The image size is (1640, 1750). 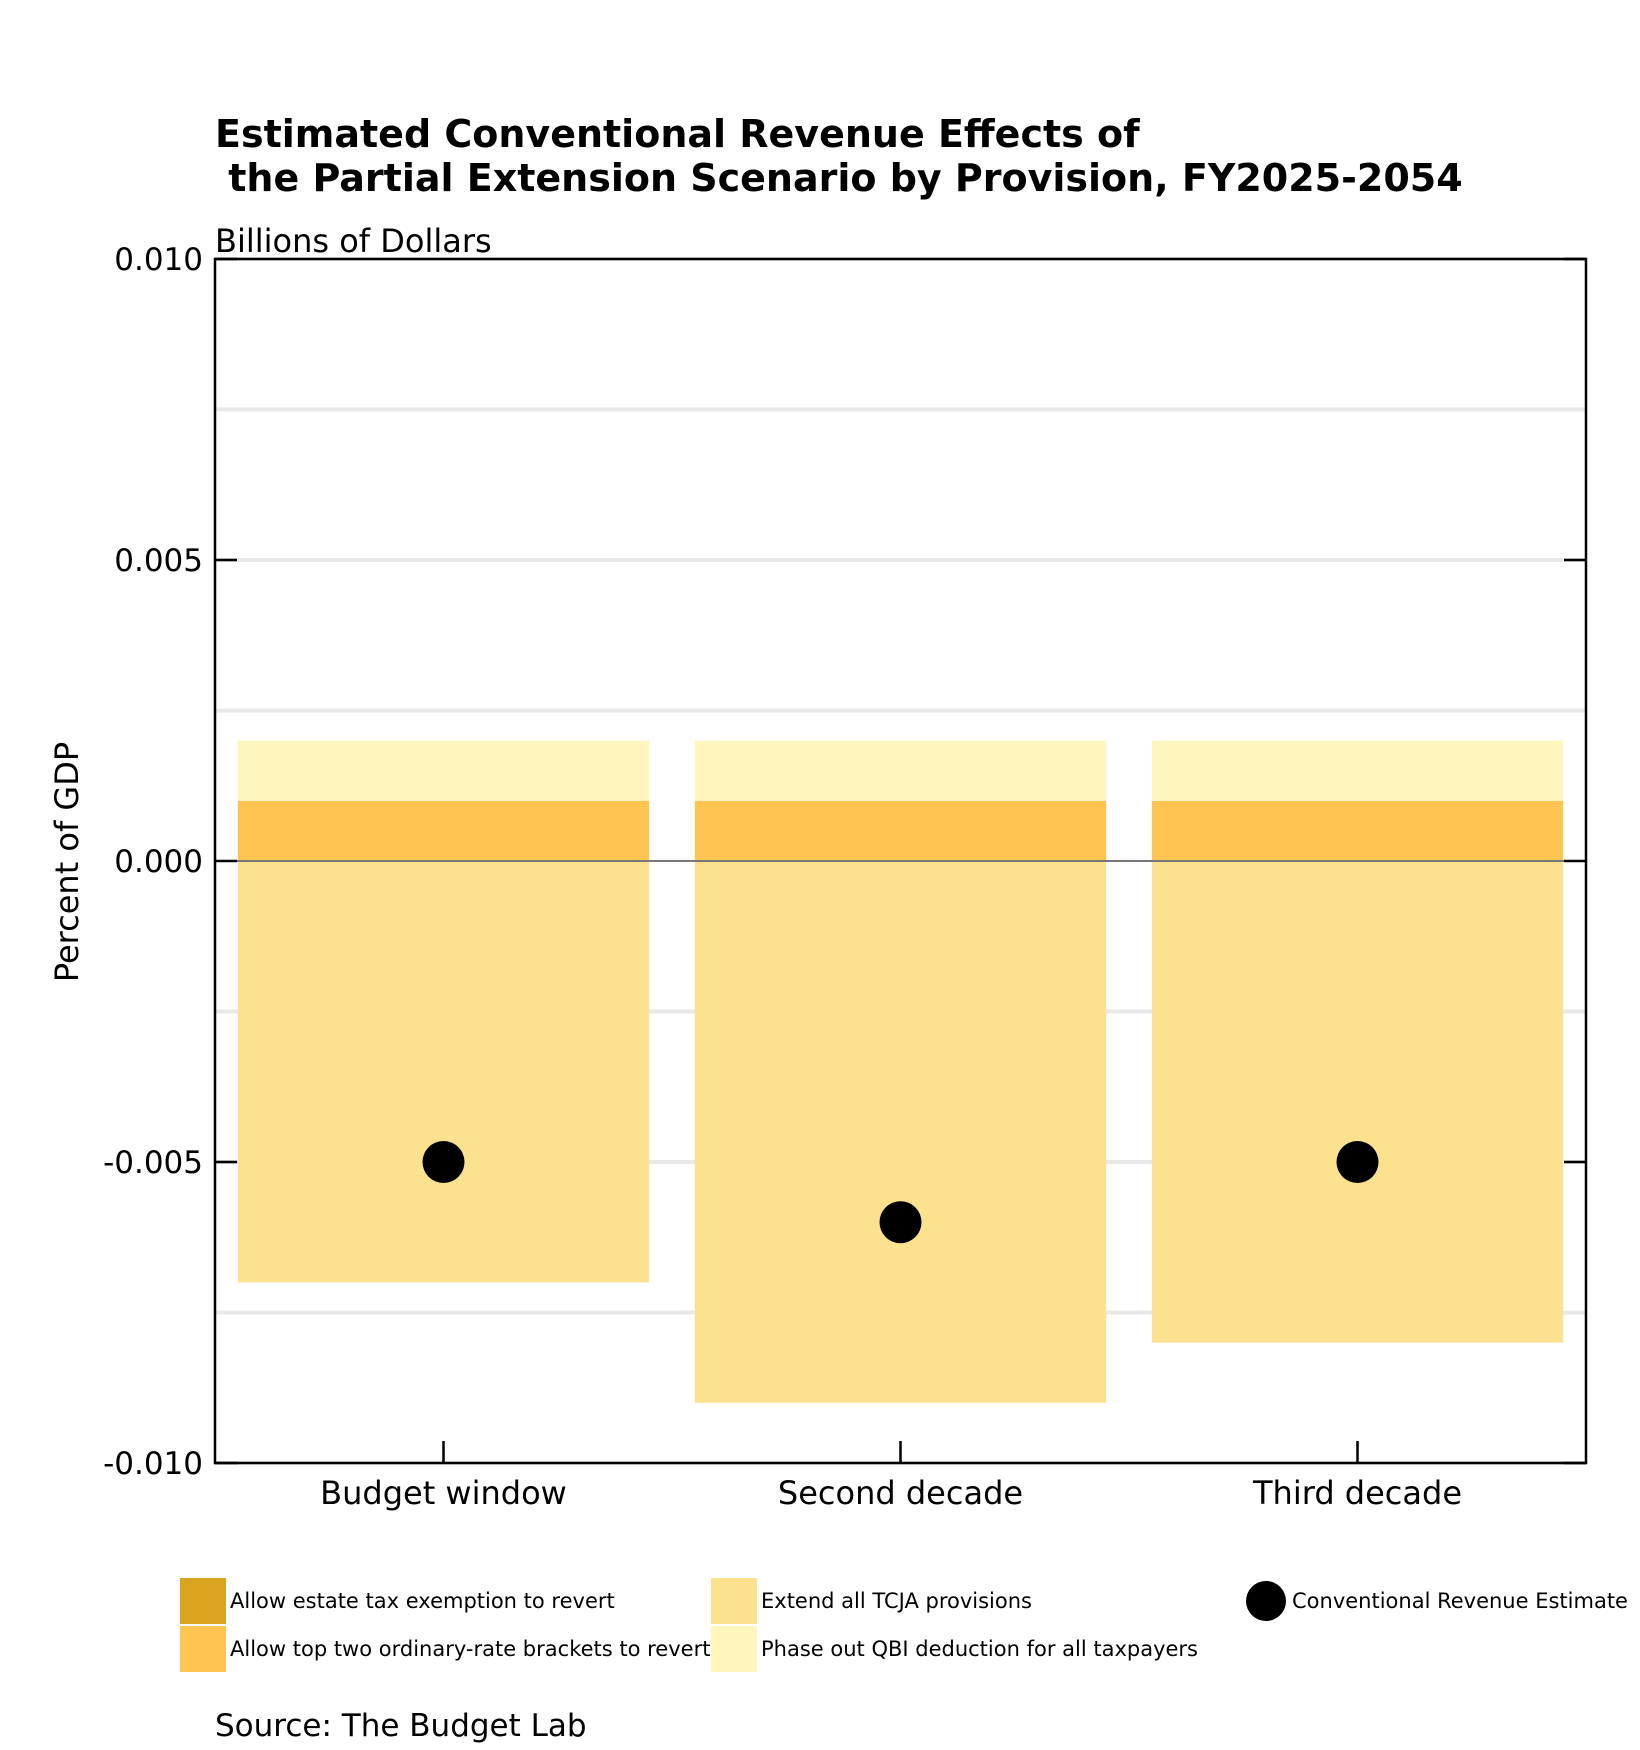 I want to click on y-tick-label: -0.010, so click(x=153, y=1464).